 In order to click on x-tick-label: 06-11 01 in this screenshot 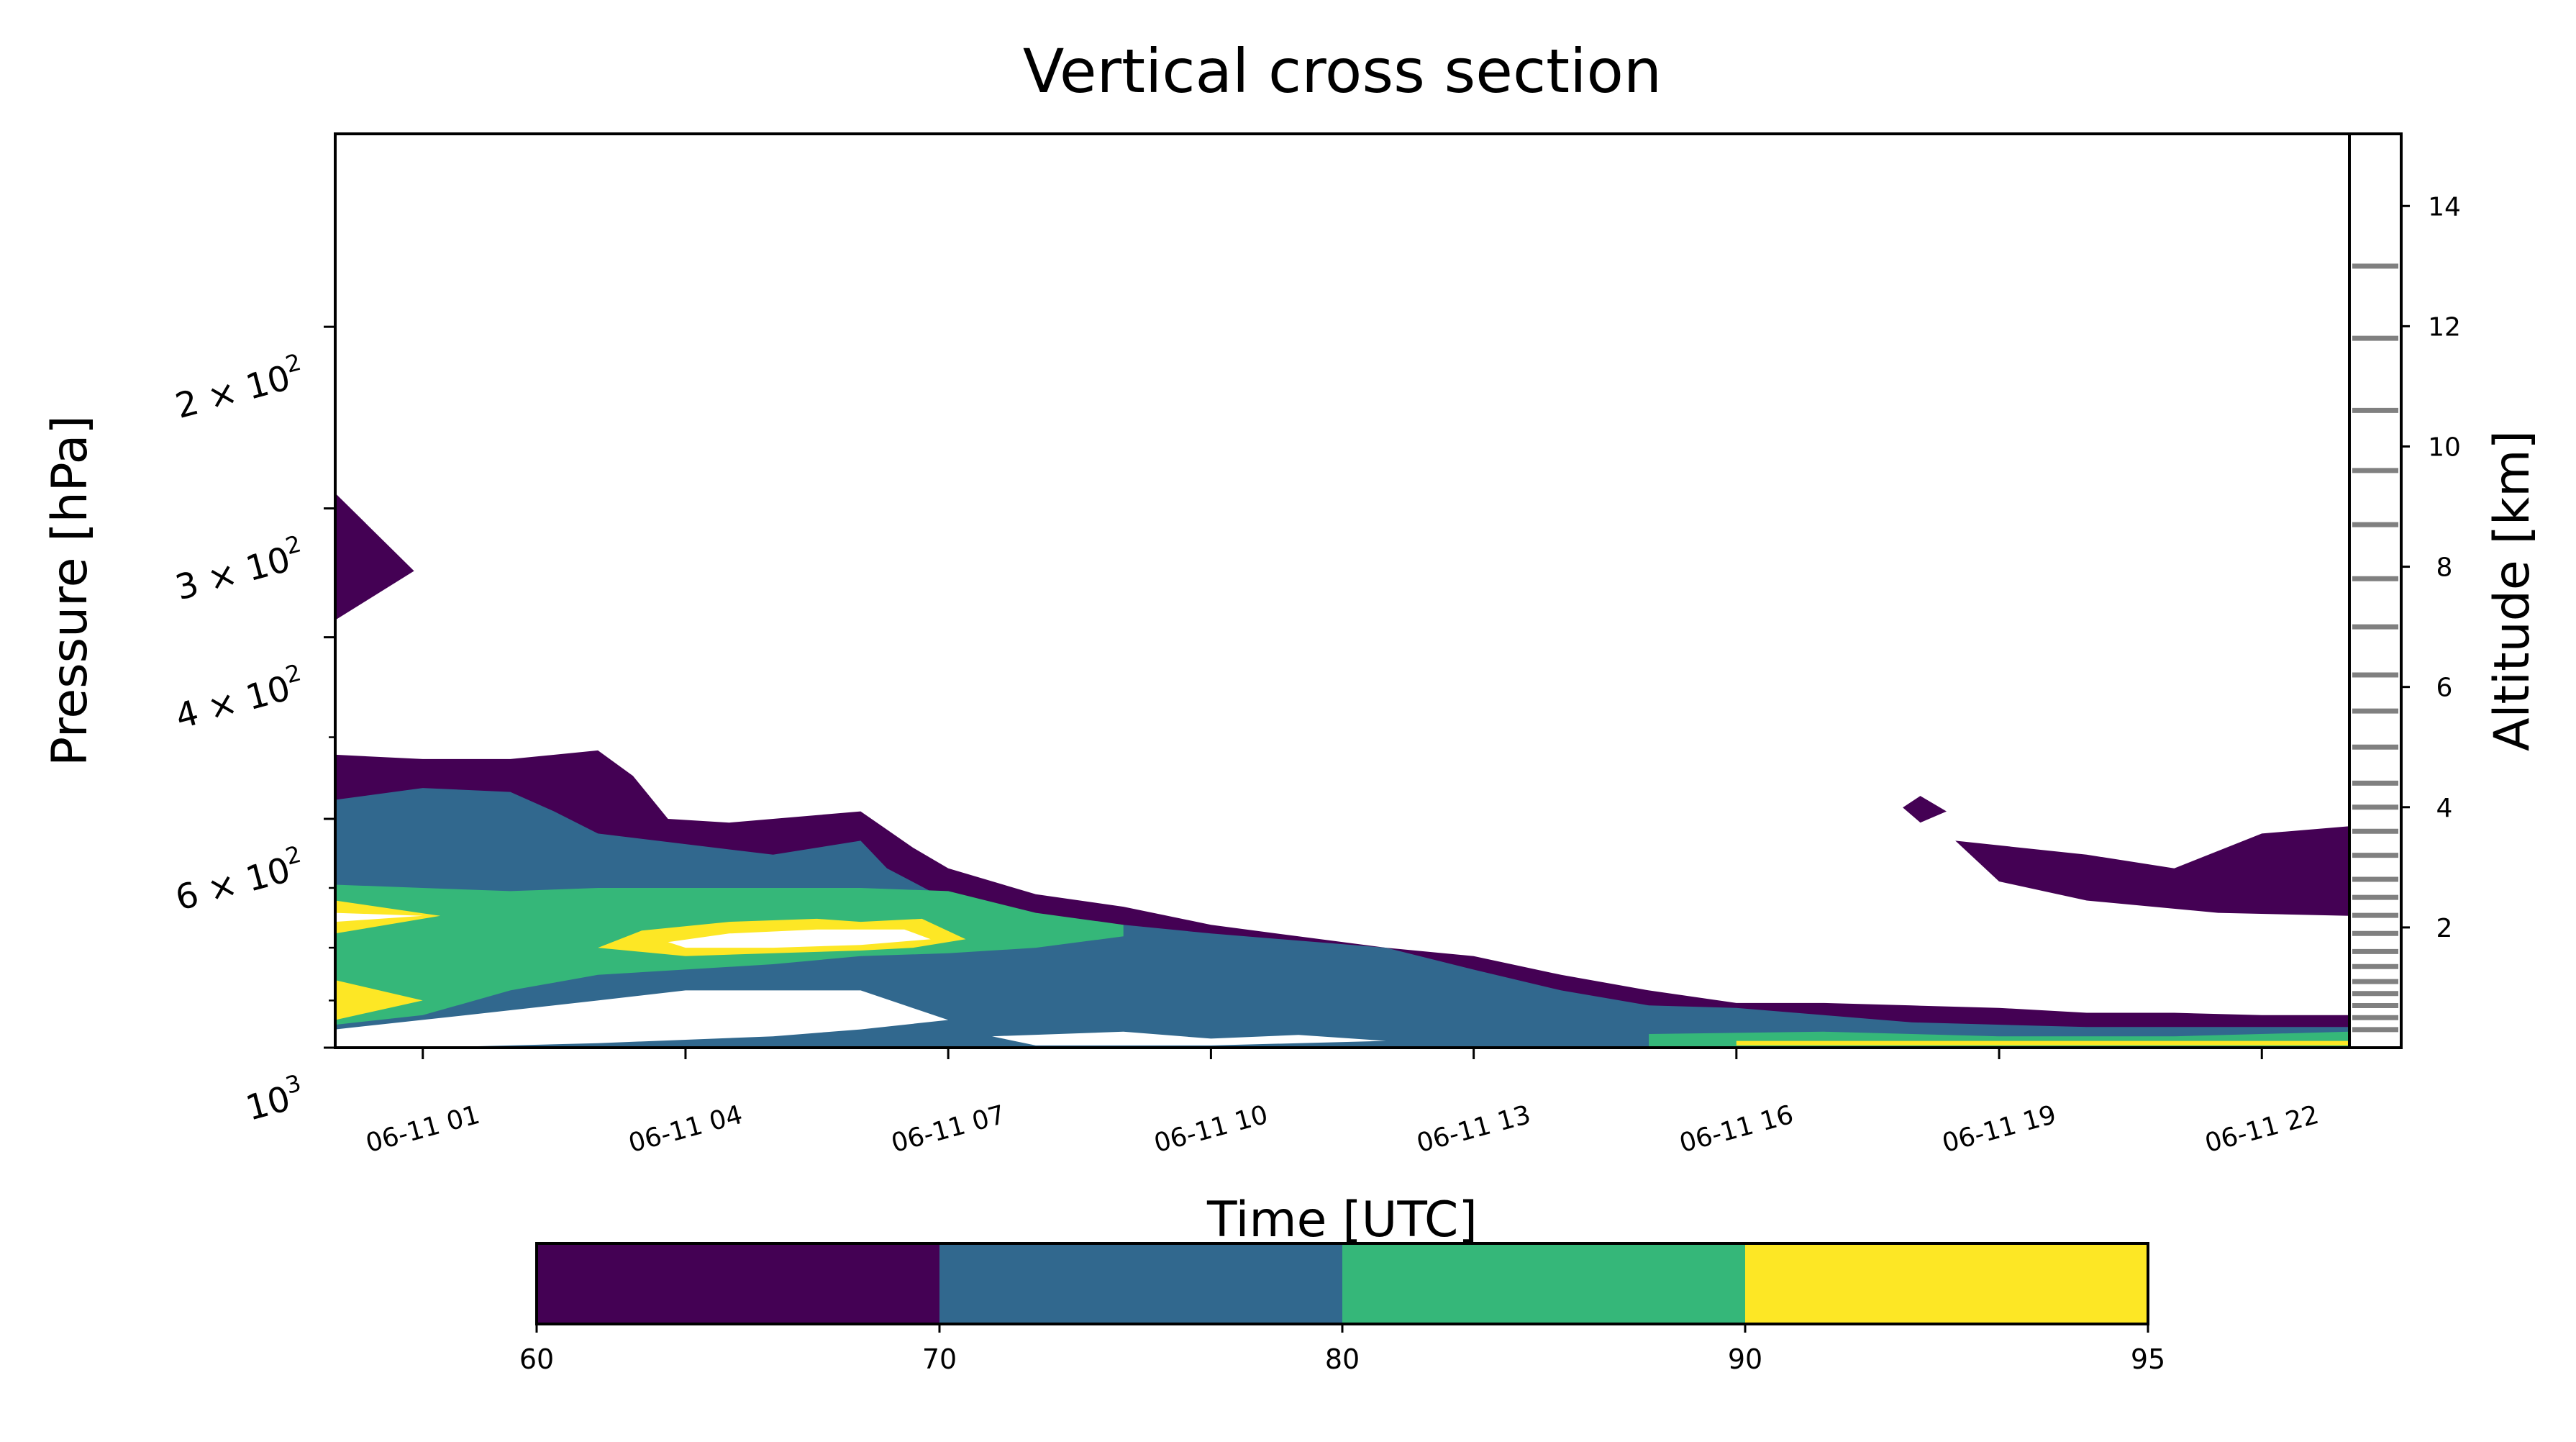, I will do `click(423, 1129)`.